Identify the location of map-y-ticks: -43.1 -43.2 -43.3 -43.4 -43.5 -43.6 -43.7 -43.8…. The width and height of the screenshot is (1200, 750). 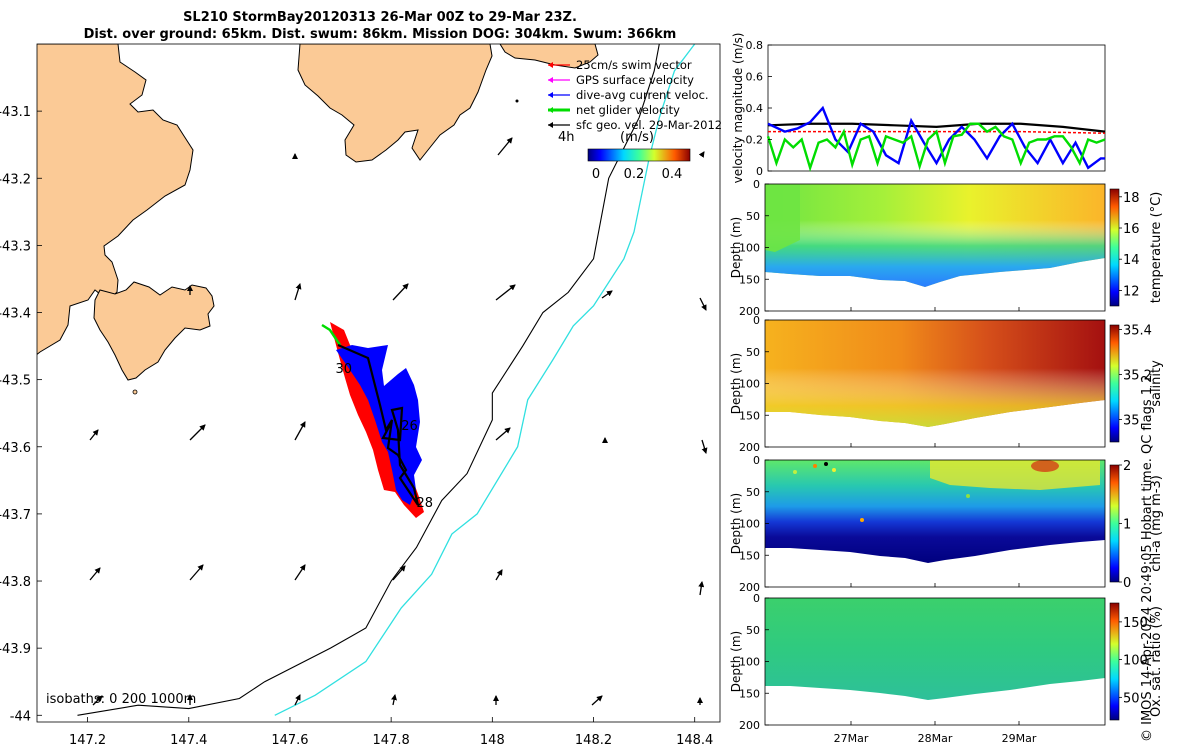
(21, 414).